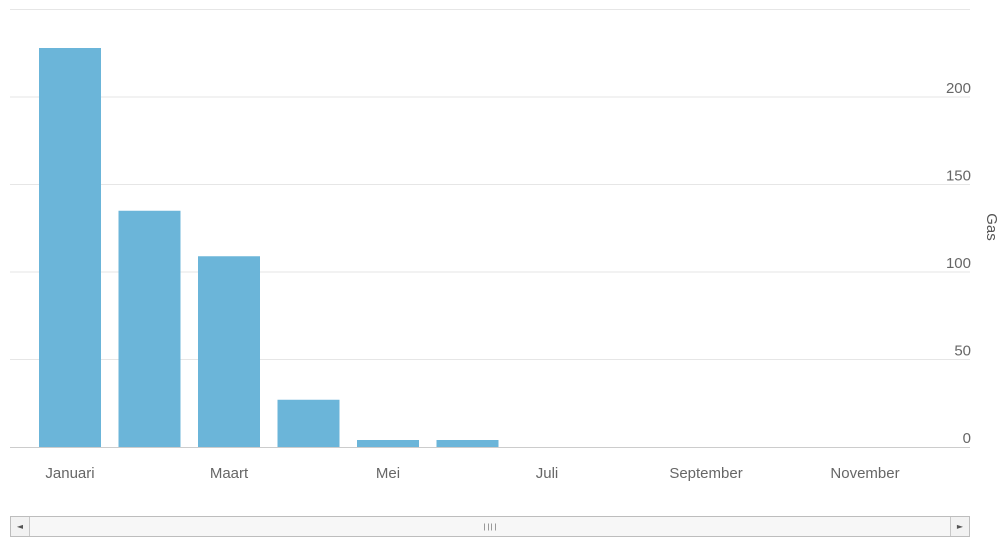 This screenshot has height=538, width=1004. I want to click on bar-juni, so click(467, 443).